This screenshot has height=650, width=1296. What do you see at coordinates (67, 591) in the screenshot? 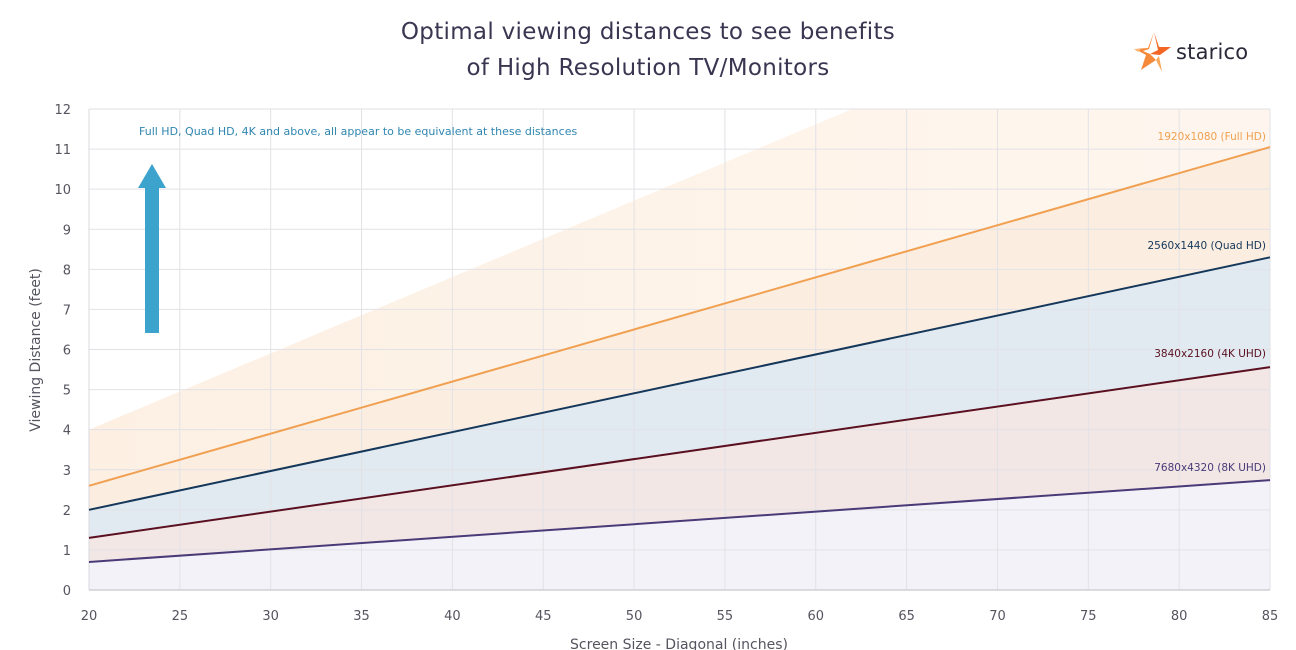
I see `y-tick-label: 0` at bounding box center [67, 591].